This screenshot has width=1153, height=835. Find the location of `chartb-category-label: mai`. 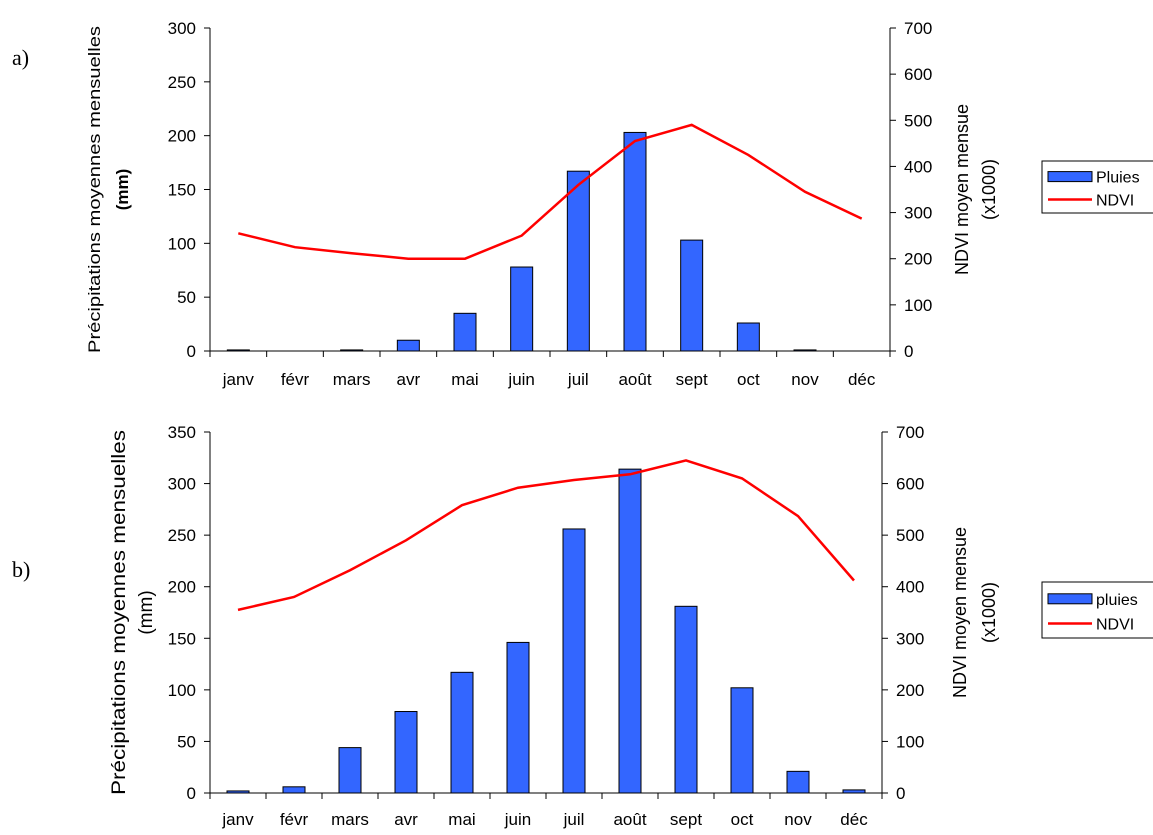

chartb-category-label: mai is located at coordinates (461, 819).